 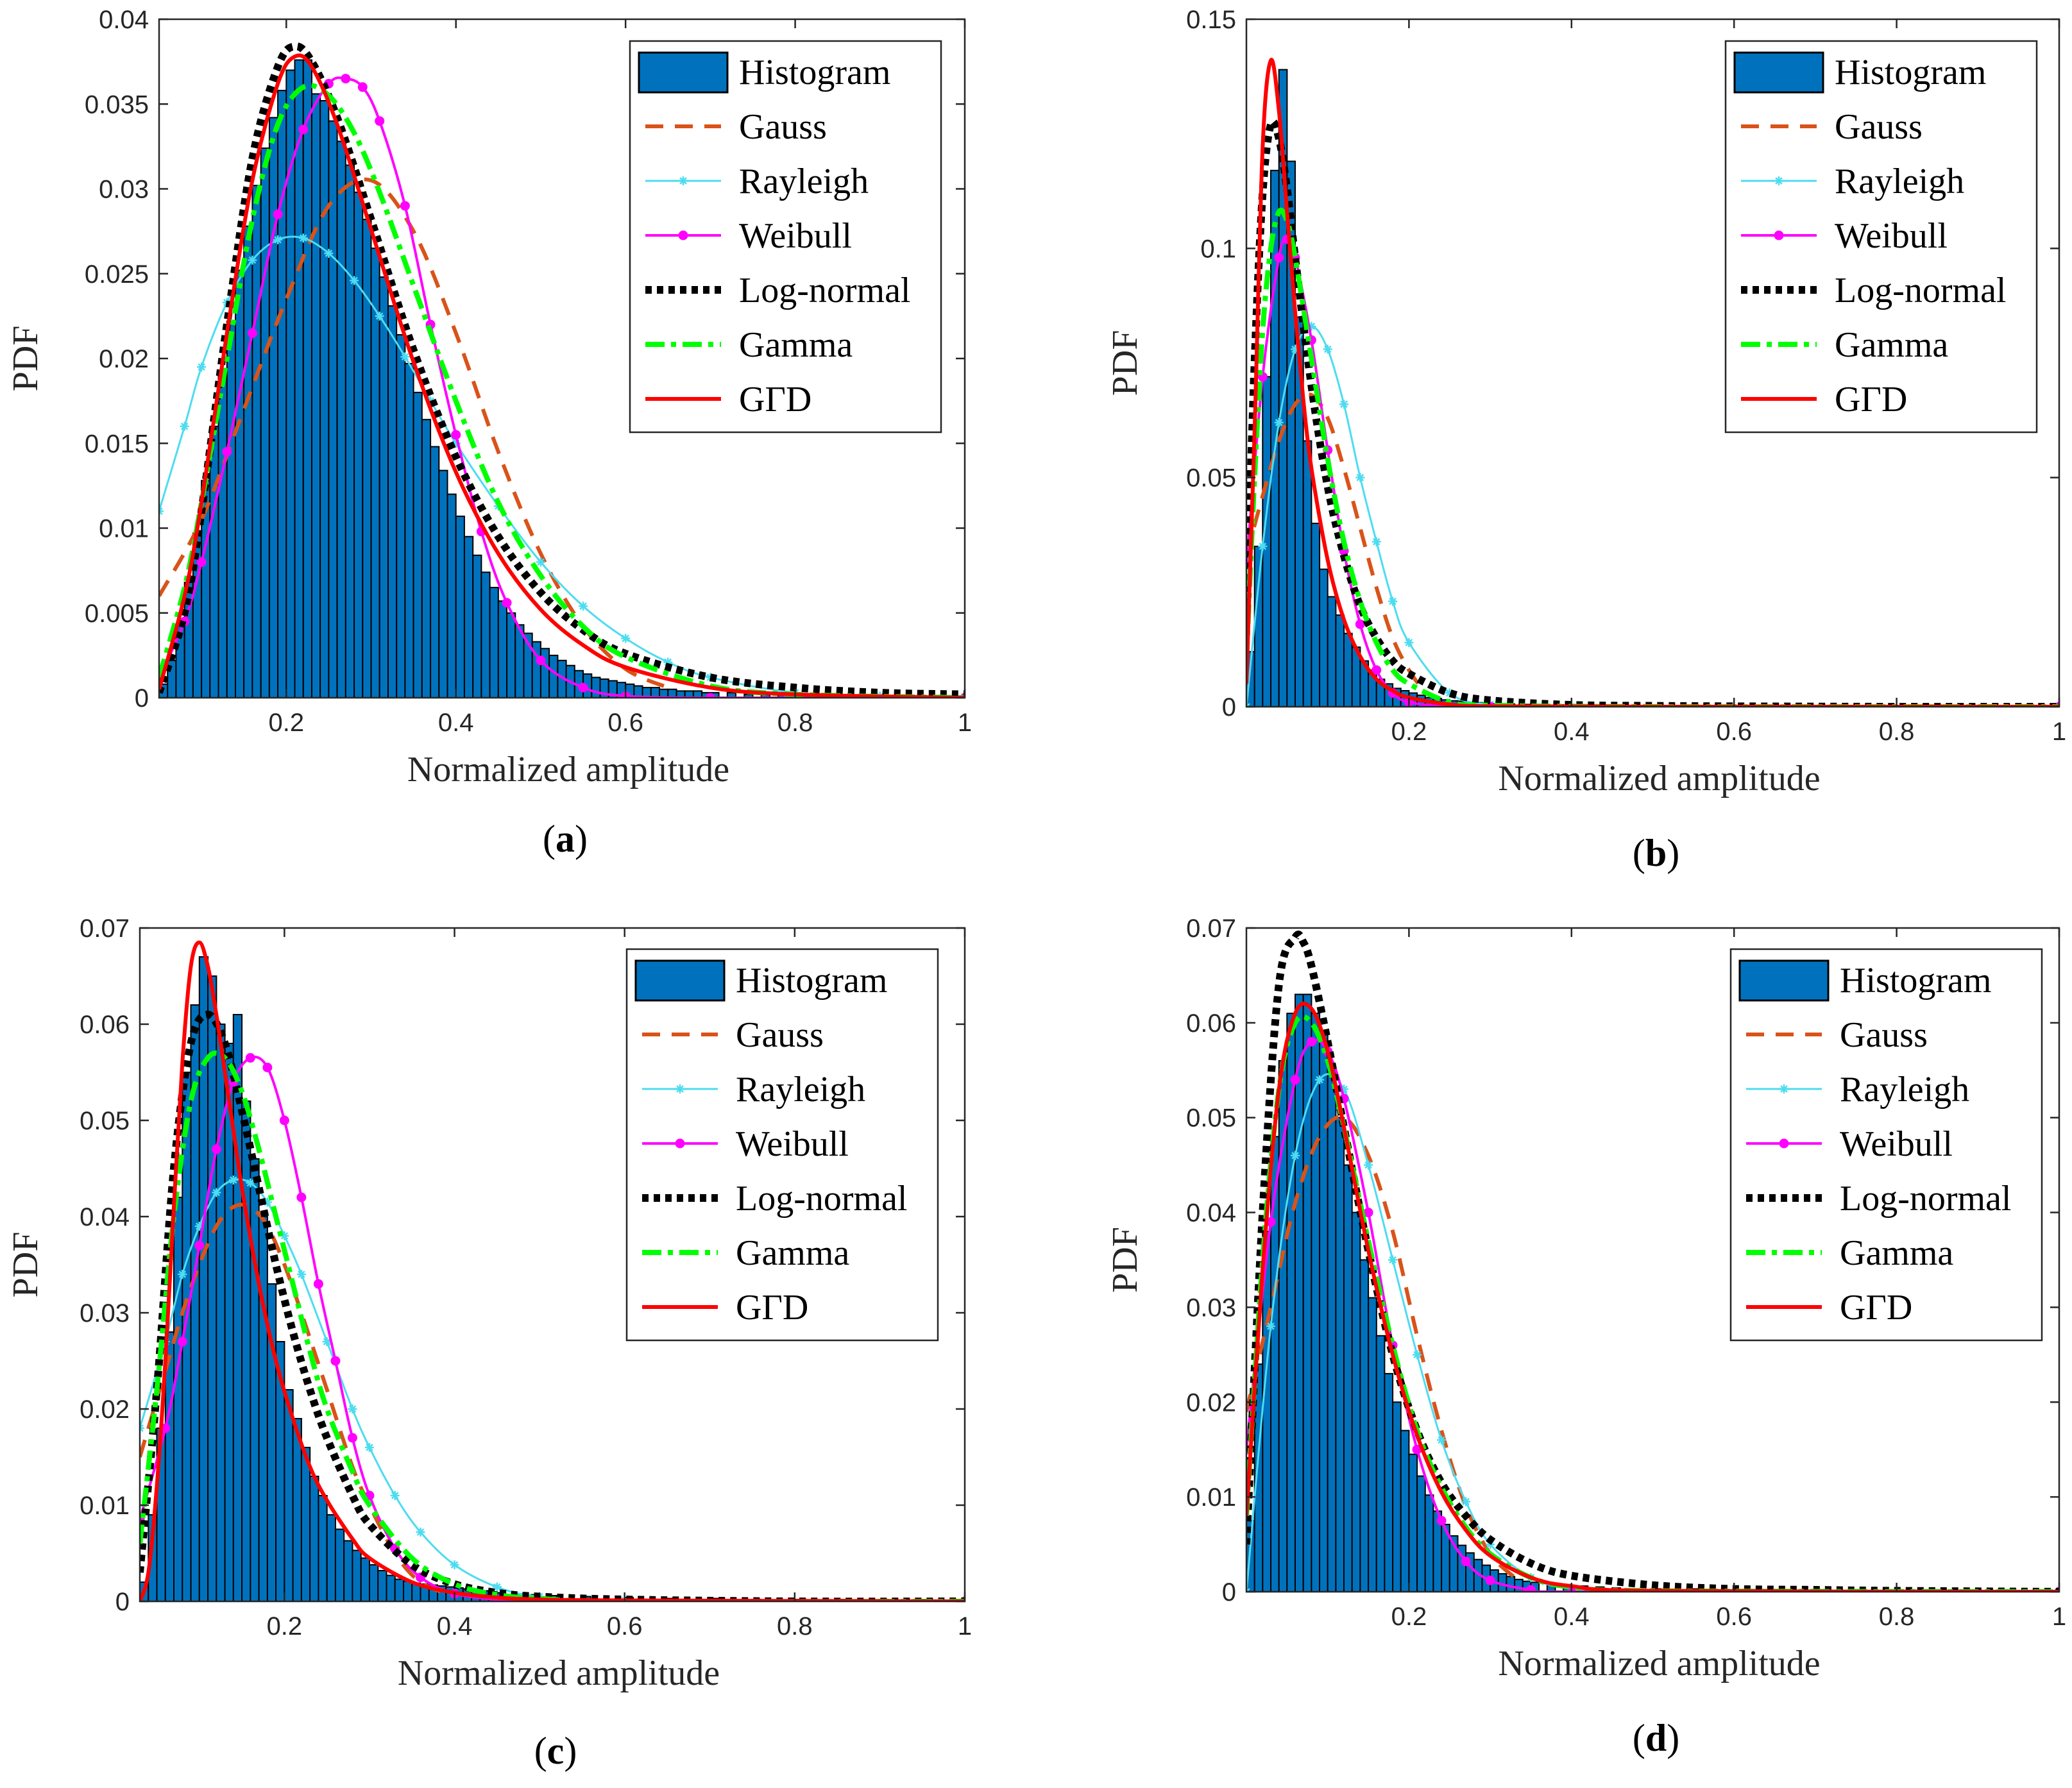 I want to click on panel-label-letter: a, so click(x=565, y=839).